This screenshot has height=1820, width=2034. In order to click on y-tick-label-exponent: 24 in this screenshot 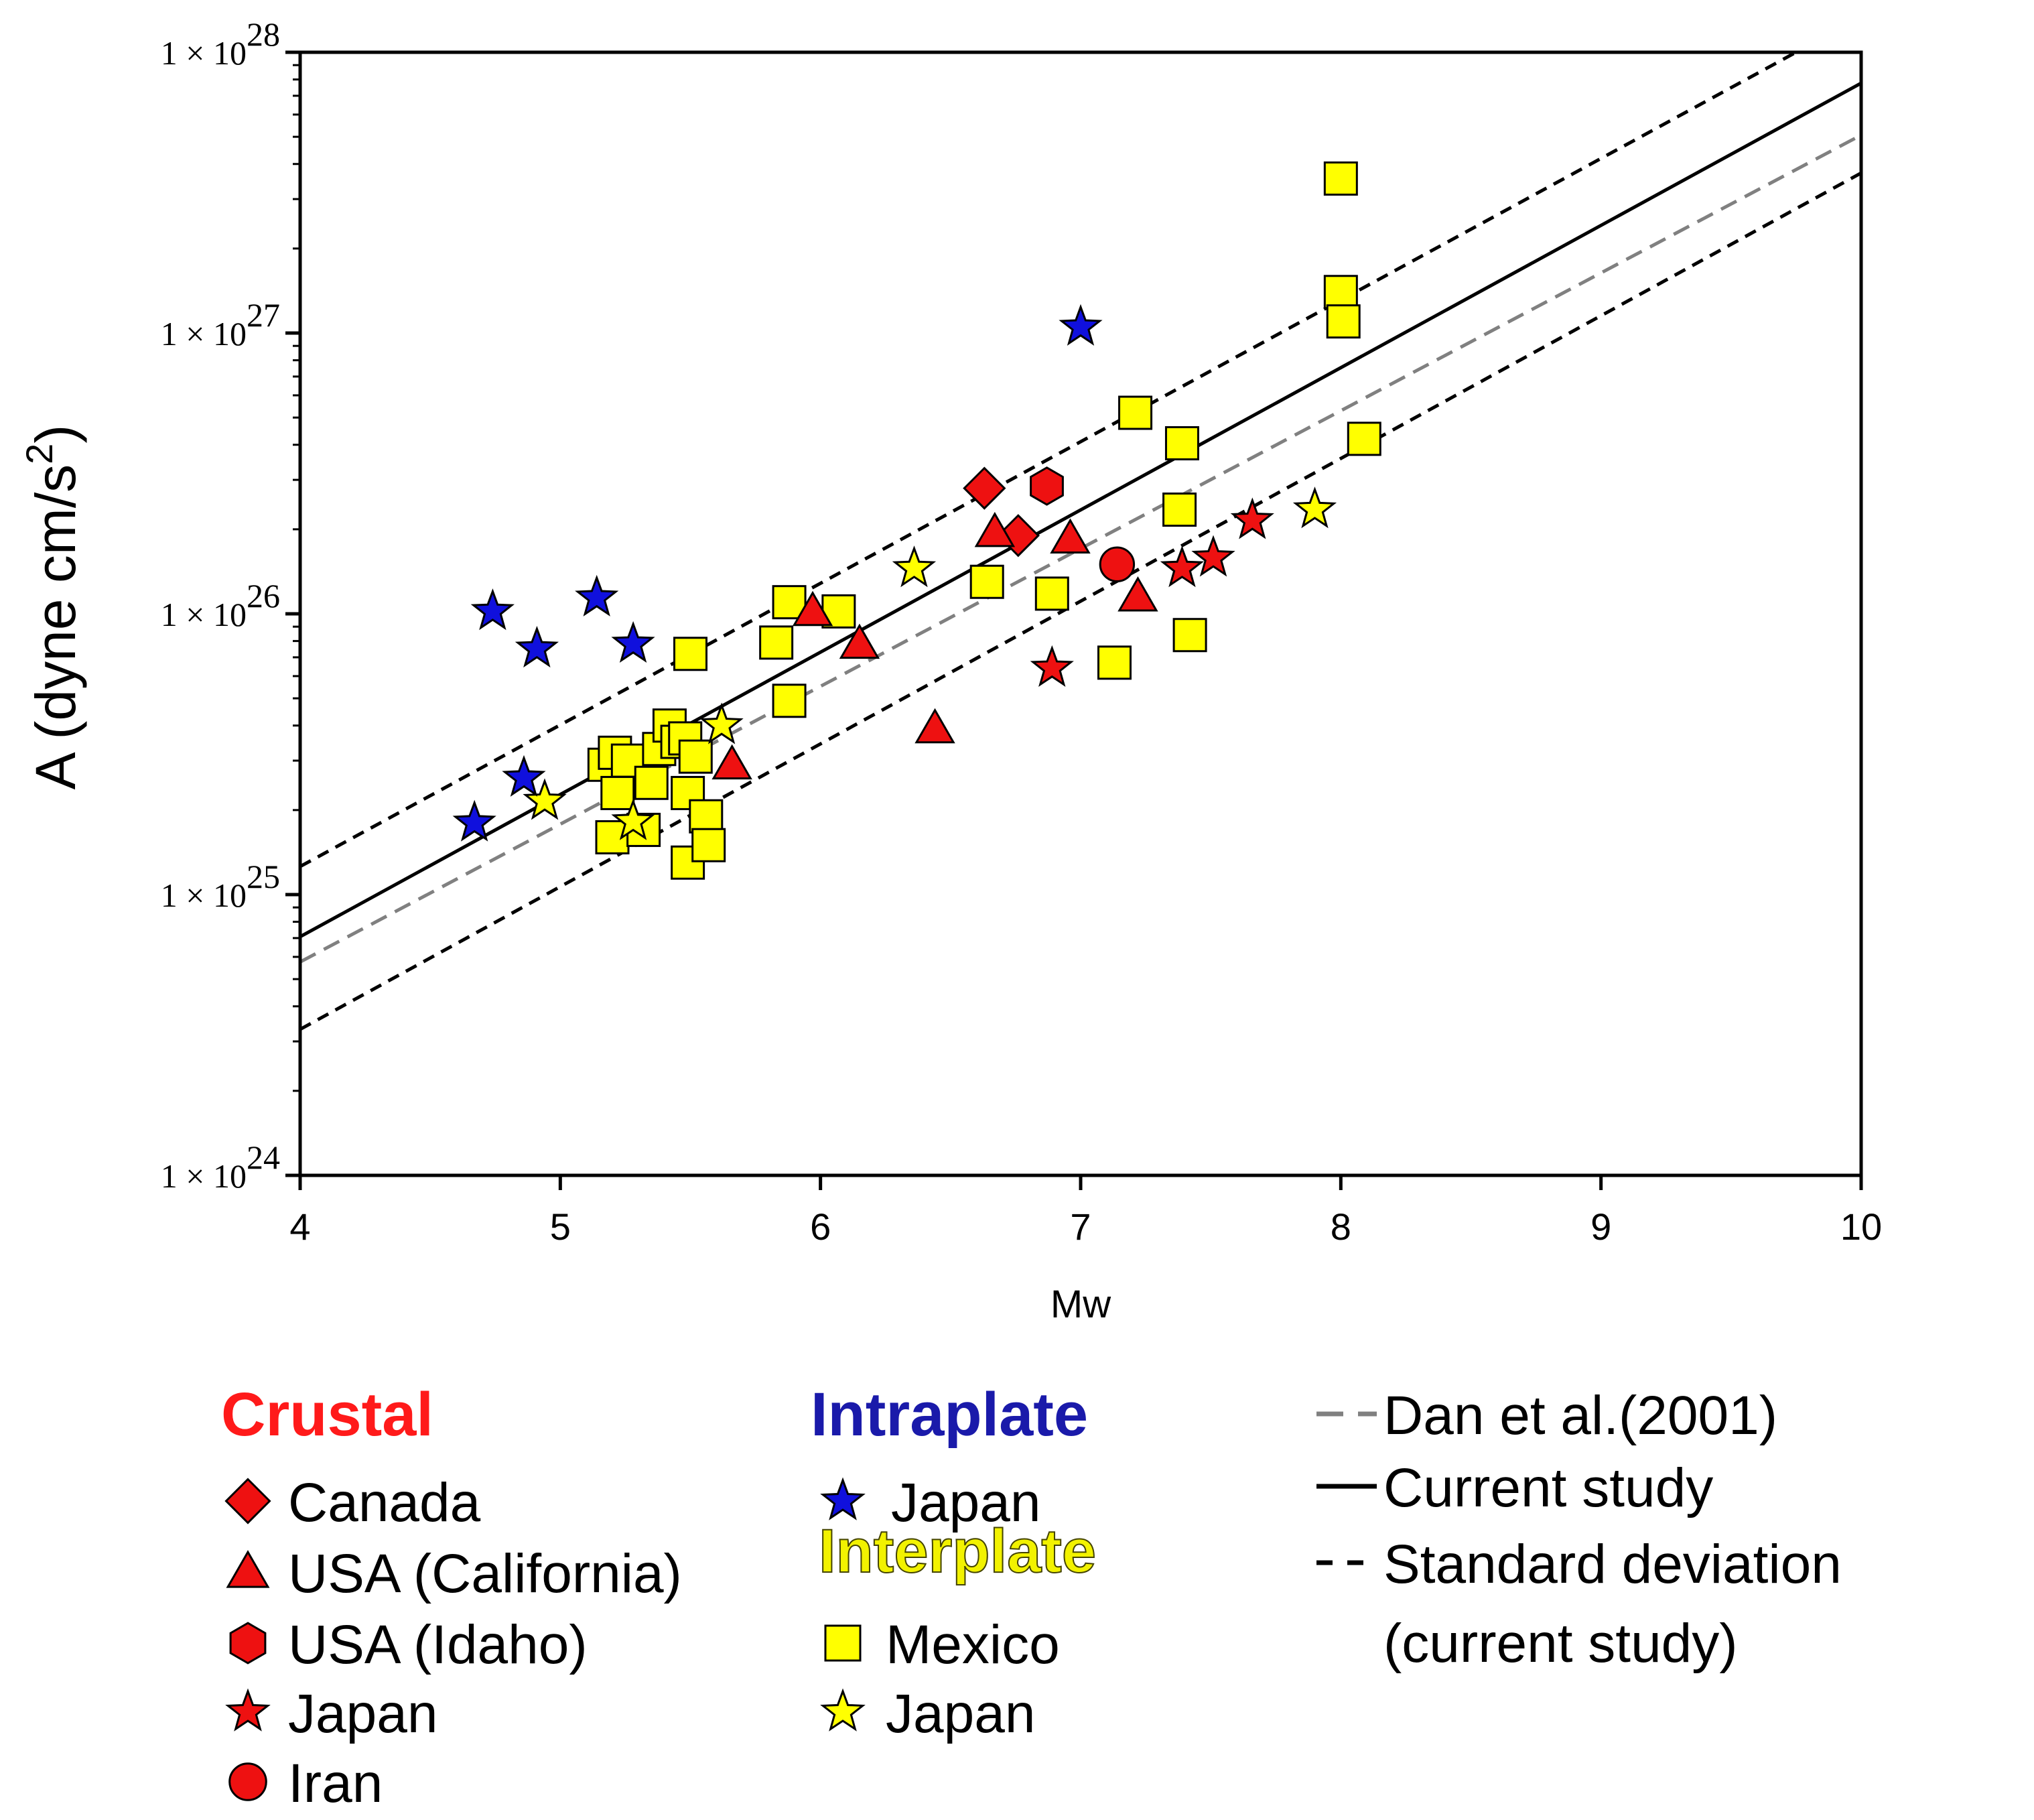, I will do `click(263, 1157)`.